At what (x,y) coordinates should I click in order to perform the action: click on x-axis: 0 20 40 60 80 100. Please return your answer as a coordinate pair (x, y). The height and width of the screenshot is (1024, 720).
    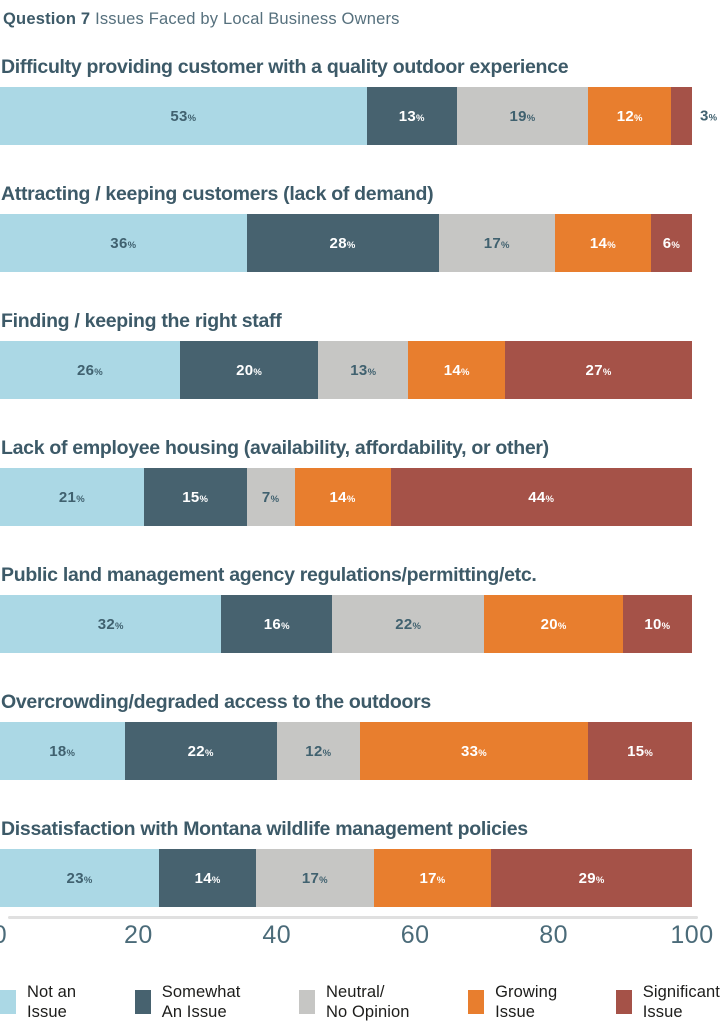
    Looking at the image, I should click on (356, 934).